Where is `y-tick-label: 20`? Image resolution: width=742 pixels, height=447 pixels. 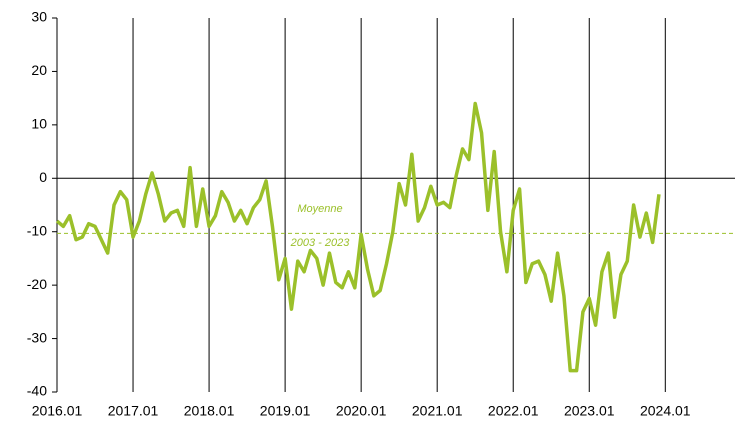 y-tick-label: 20 is located at coordinates (39, 70).